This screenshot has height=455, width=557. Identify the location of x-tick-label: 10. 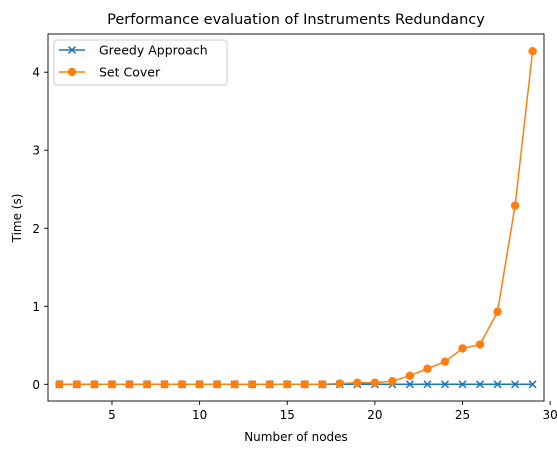
(199, 415).